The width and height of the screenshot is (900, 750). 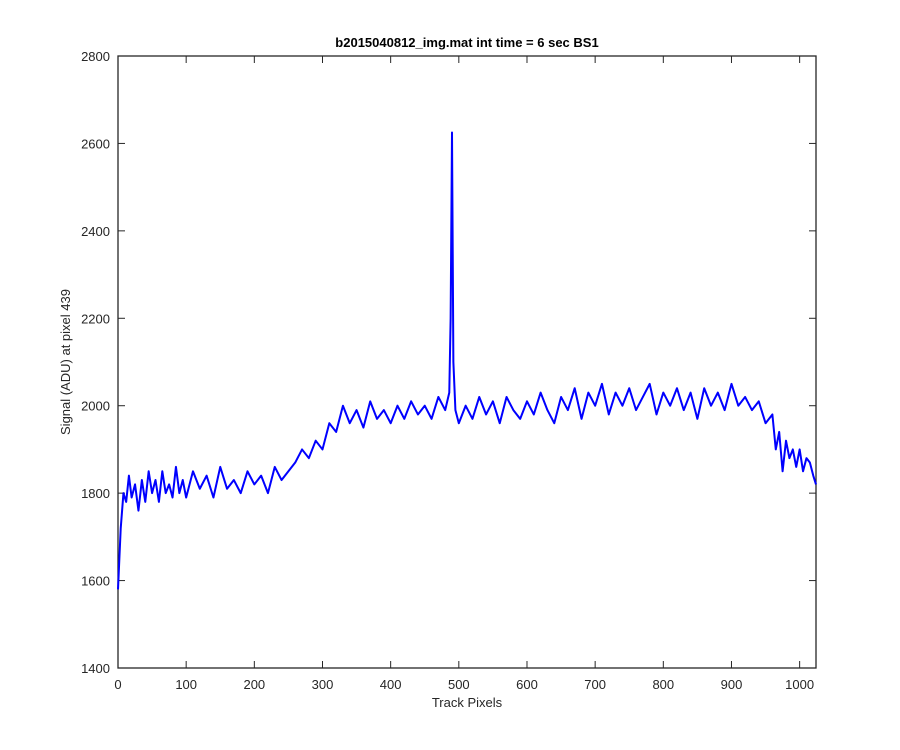 What do you see at coordinates (95, 56) in the screenshot?
I see `y-tick-label: 2800` at bounding box center [95, 56].